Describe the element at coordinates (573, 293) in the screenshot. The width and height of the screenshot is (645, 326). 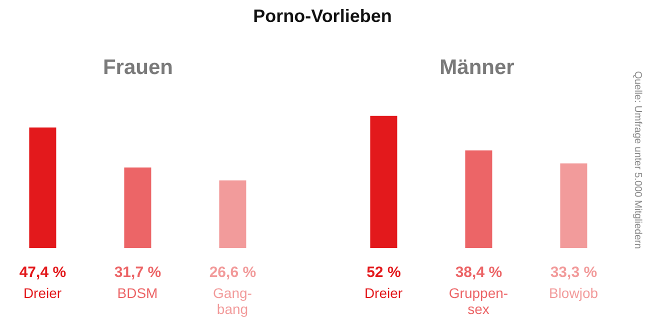
I see `x-tick-label: Blowjob` at that location.